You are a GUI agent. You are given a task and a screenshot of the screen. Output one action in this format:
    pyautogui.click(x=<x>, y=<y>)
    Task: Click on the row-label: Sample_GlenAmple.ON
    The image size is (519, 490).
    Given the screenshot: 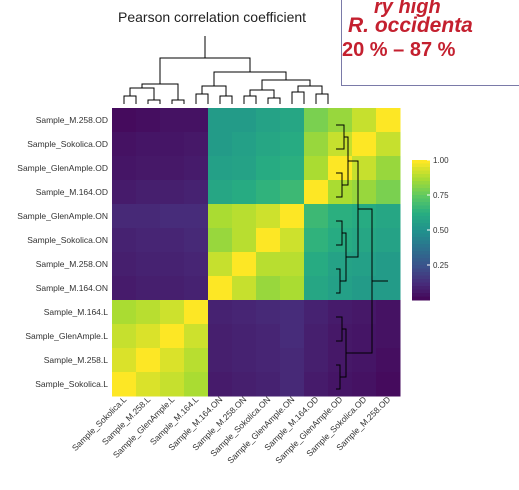 What is the action you would take?
    pyautogui.click(x=62, y=216)
    